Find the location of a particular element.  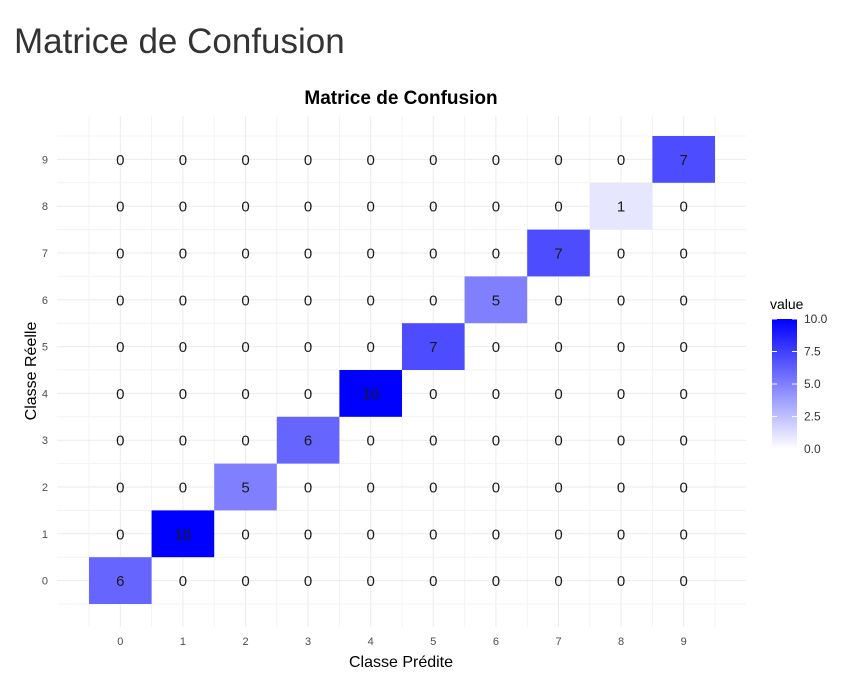

y-tick-label: 9 is located at coordinates (45, 160).